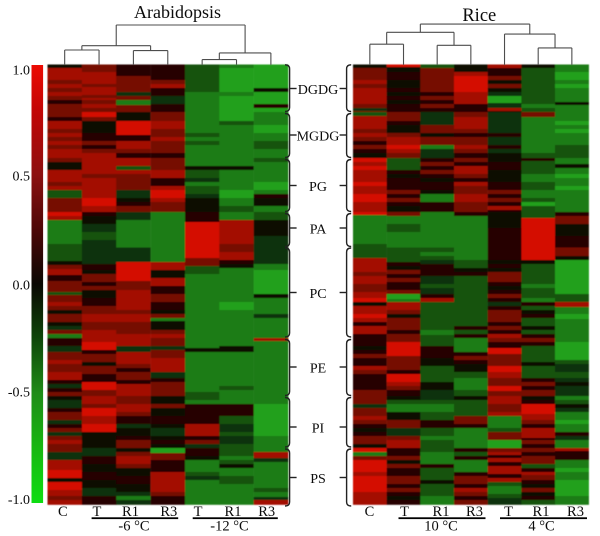  What do you see at coordinates (319, 230) in the screenshot?
I see `svg-text: PA` at bounding box center [319, 230].